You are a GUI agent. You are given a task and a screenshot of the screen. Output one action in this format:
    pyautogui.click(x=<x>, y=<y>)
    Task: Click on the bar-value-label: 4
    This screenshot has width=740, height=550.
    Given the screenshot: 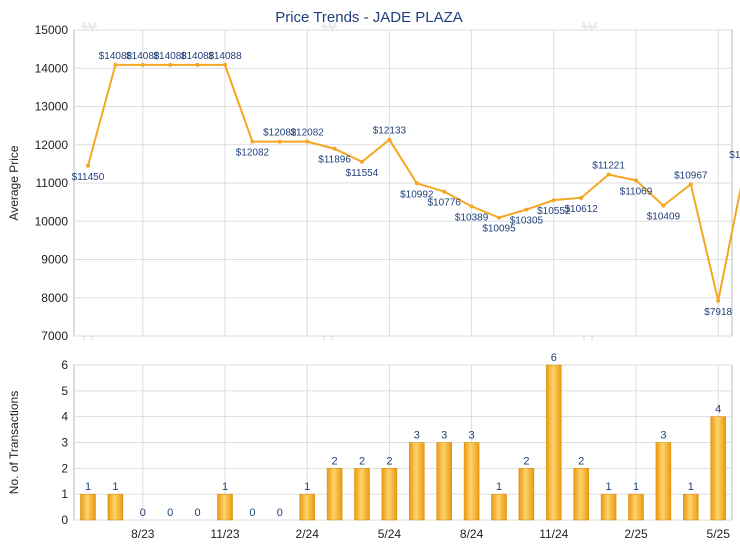 What is the action you would take?
    pyautogui.click(x=718, y=410)
    